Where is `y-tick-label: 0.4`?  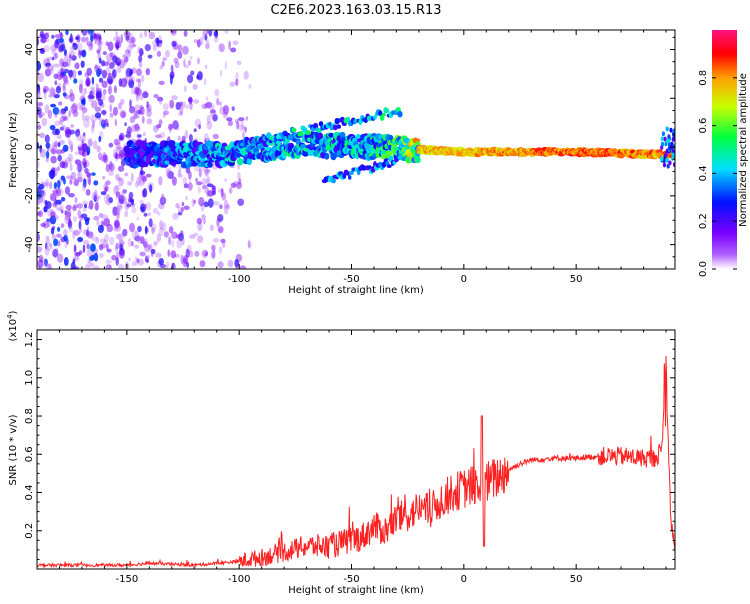 y-tick-label: 0.4 is located at coordinates (29, 493).